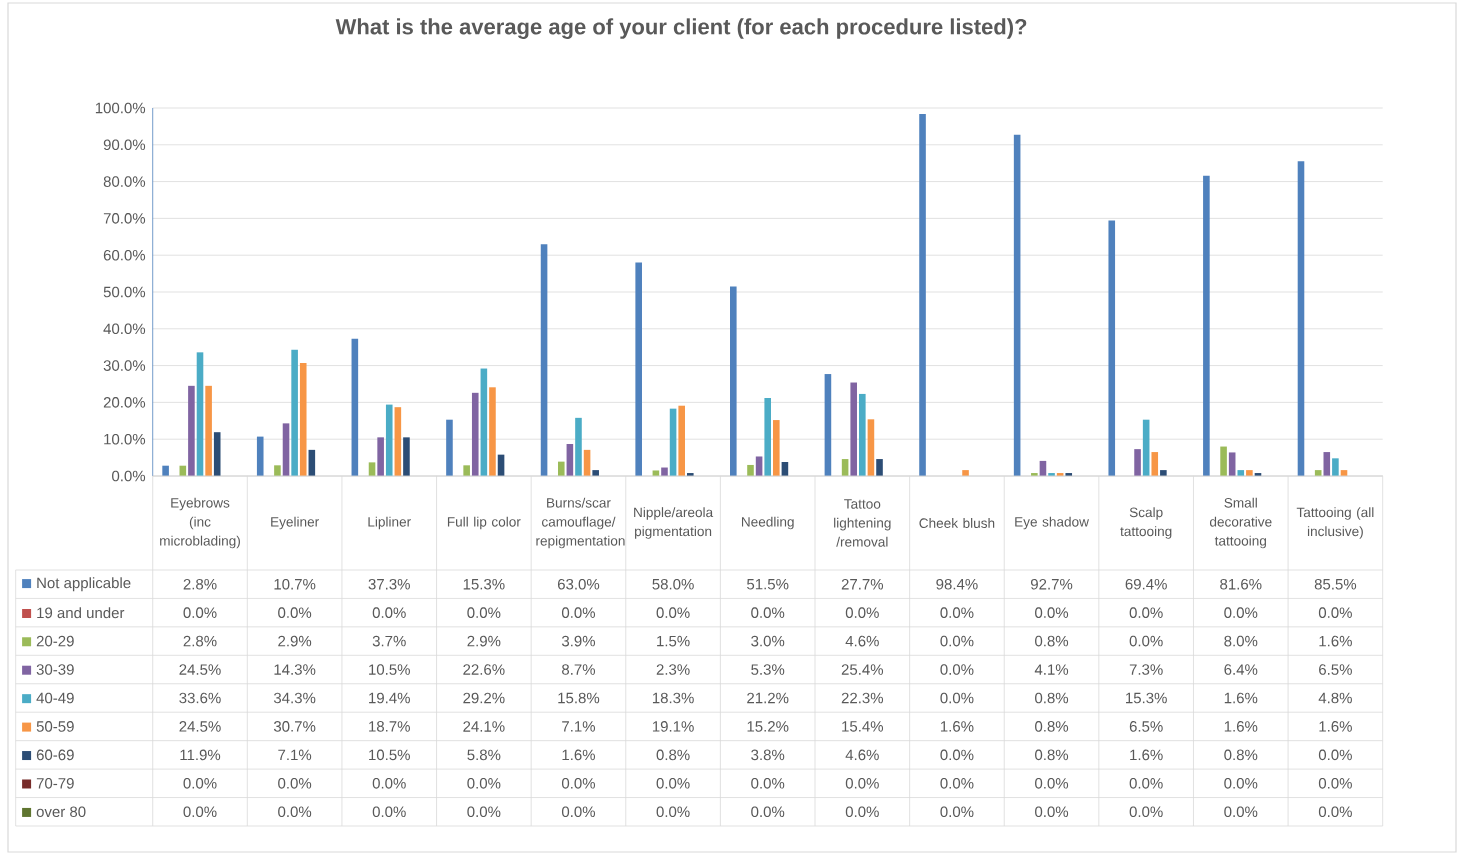 The height and width of the screenshot is (855, 1460). What do you see at coordinates (862, 669) in the screenshot?
I see `data-label: 25.4%` at bounding box center [862, 669].